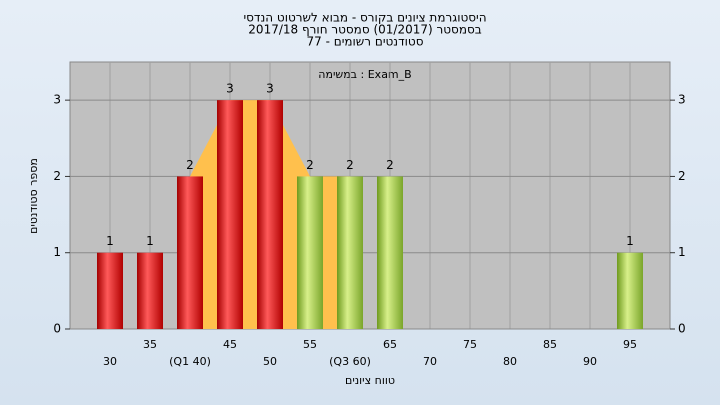  What do you see at coordinates (590, 361) in the screenshot?
I see `x-tick-label: 90` at bounding box center [590, 361].